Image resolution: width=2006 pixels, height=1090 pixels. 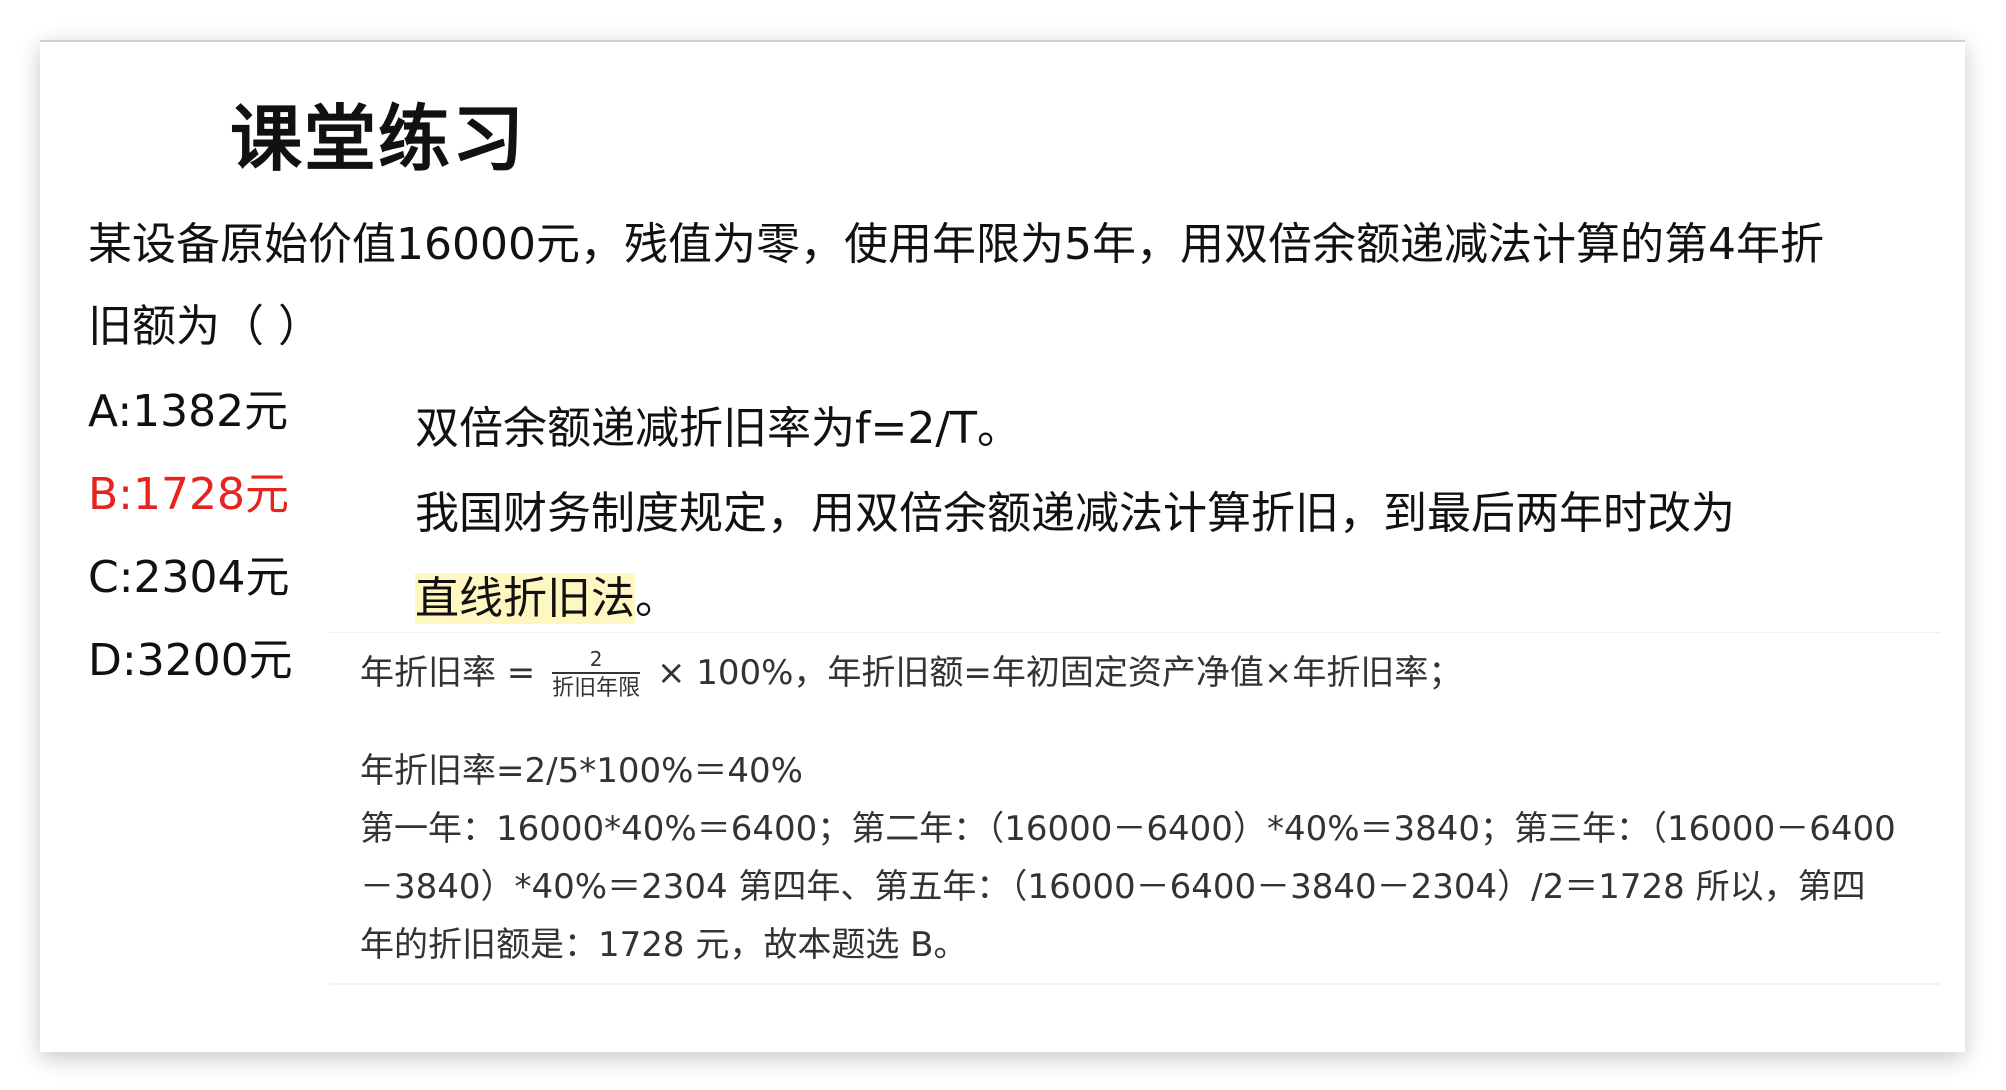 I want to click on hint-line-3-tail: 。, so click(x=657, y=598).